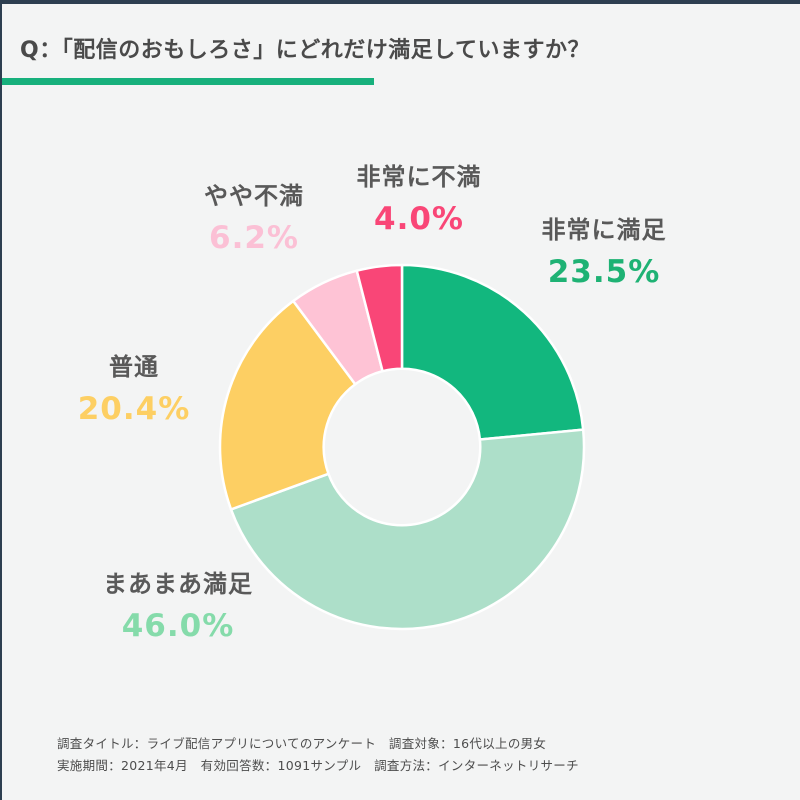 The width and height of the screenshot is (800, 800). I want to click on label-very-satisfied-value: 23.5%, so click(604, 271).